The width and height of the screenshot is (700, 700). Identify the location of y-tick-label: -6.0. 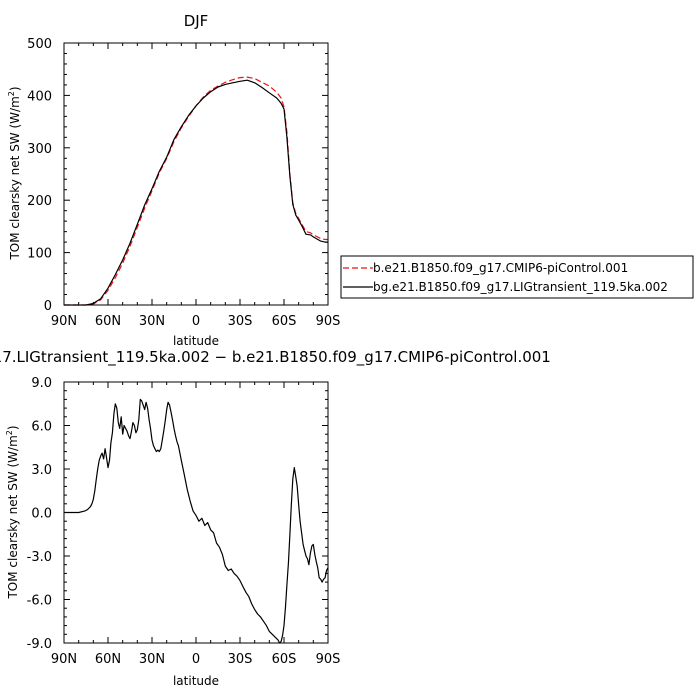
(39, 601).